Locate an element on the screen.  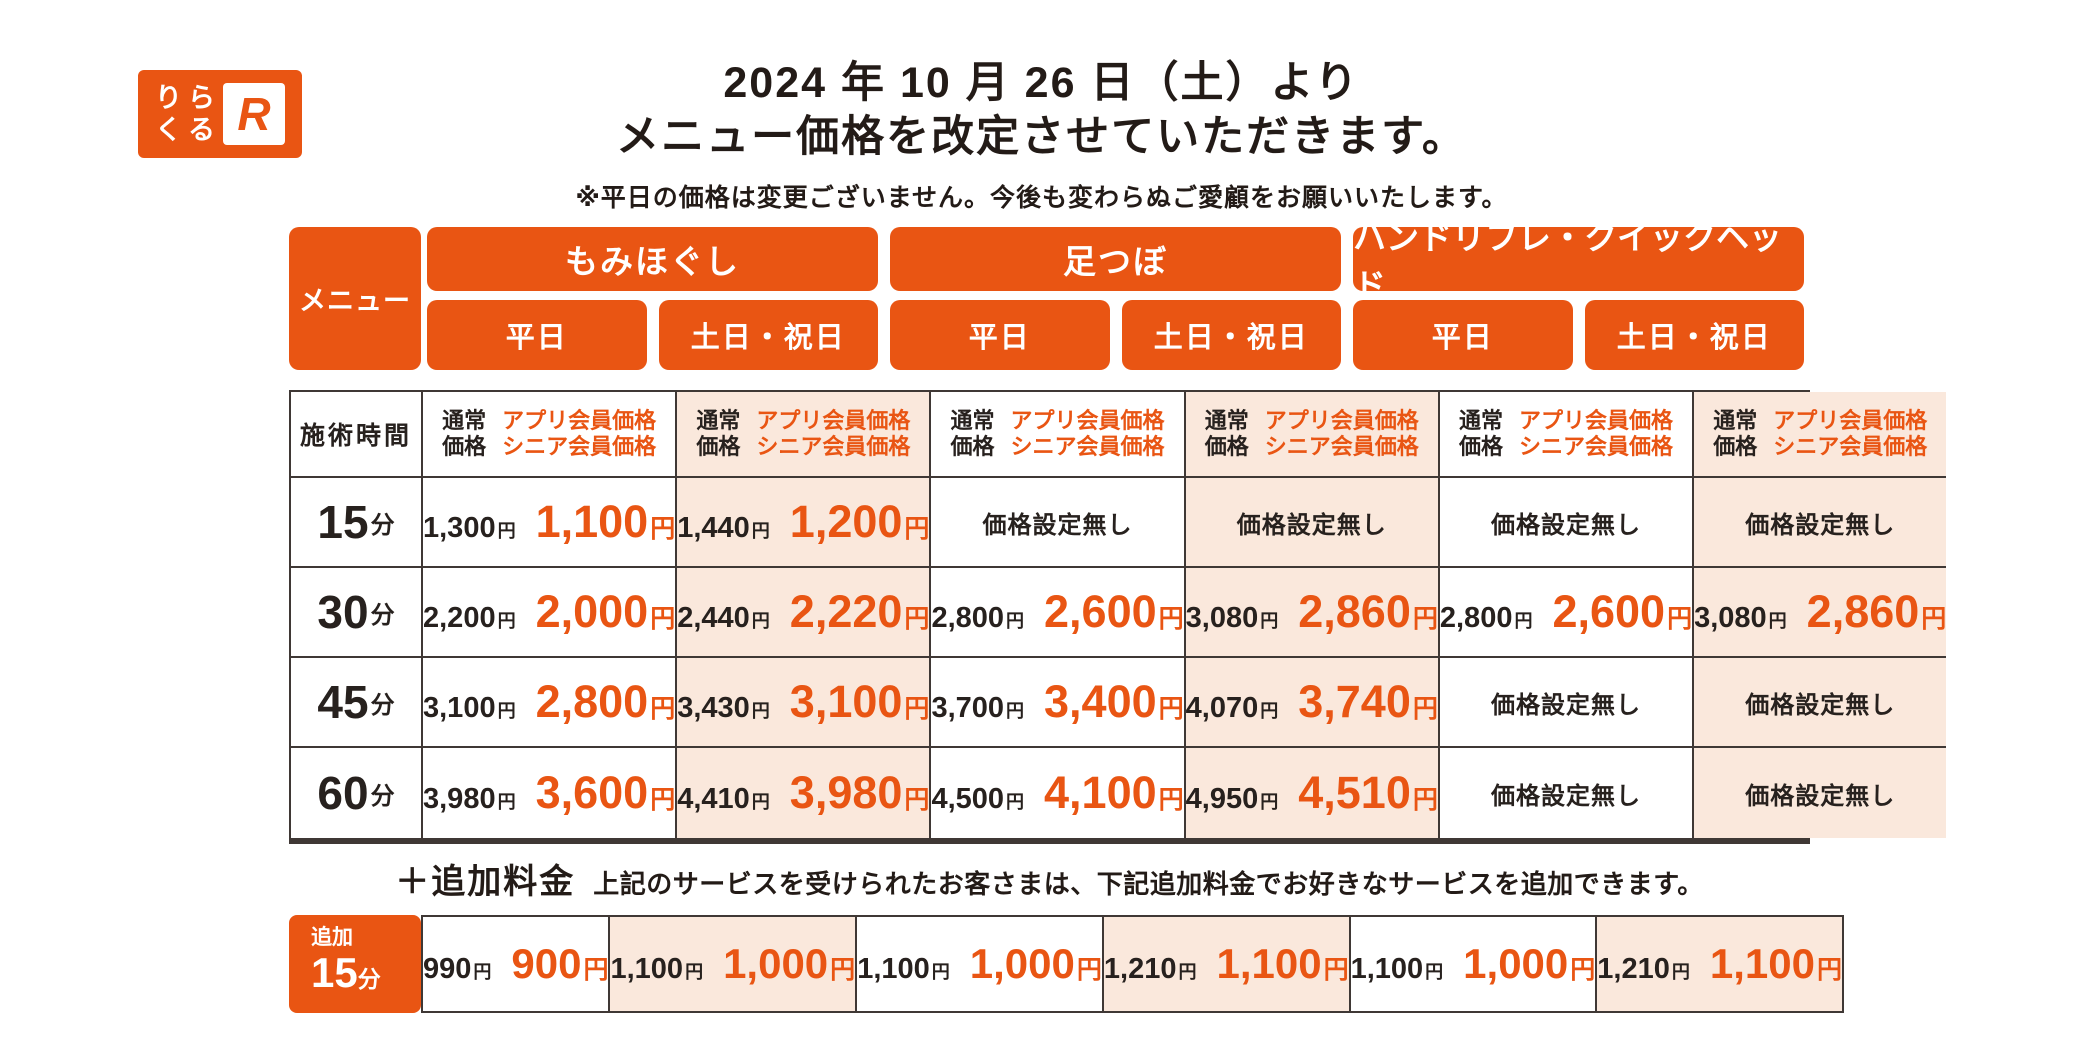
price-cell: 4,500 円 4,100円 is located at coordinates (1058, 793).